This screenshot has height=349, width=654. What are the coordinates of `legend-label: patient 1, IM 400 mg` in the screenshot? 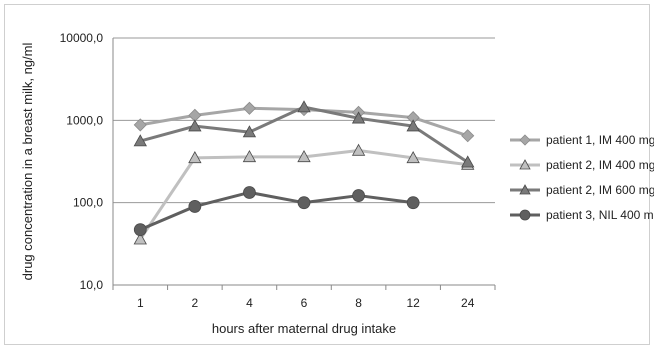 It's located at (600, 140).